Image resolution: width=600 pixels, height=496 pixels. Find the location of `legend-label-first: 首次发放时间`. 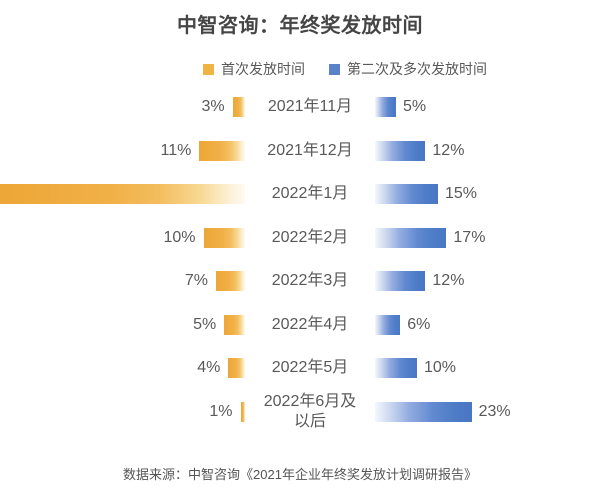

legend-label-first: 首次发放时间 is located at coordinates (263, 69).